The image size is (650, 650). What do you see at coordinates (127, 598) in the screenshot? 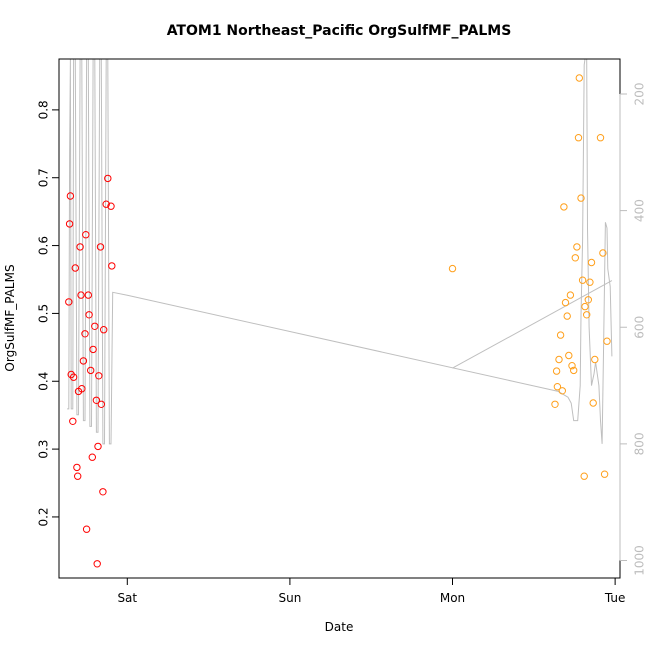
I see `x-tick-label: Sat` at bounding box center [127, 598].